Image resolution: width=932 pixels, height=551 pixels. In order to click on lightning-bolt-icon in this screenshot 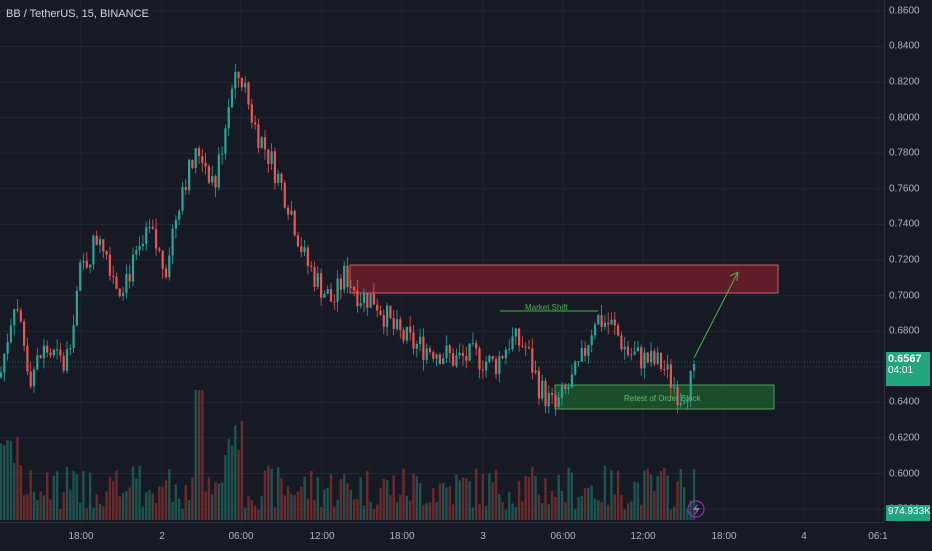, I will do `click(696, 509)`.